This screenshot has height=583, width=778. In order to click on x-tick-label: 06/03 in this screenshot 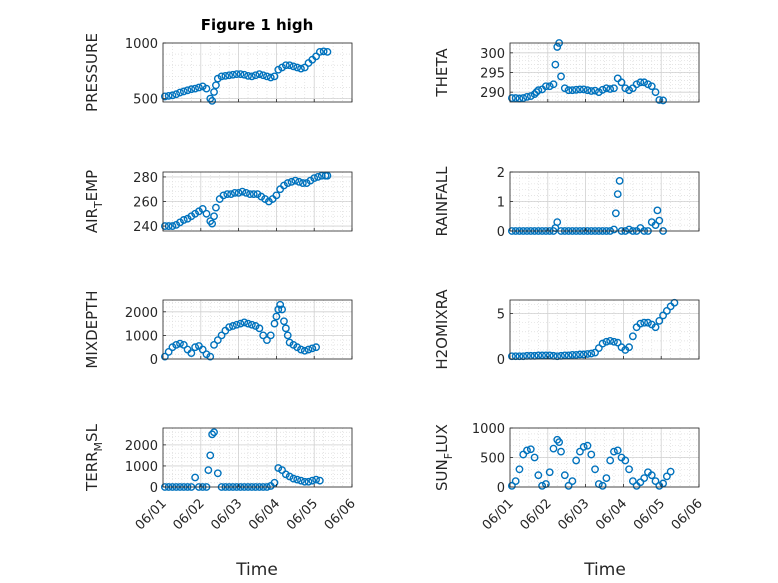, I will do `click(573, 514)`.